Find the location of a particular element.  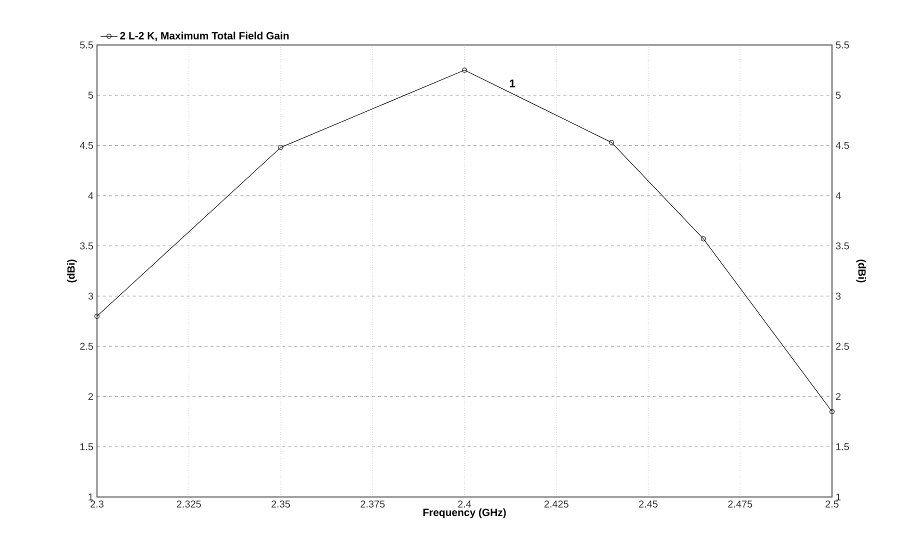

x-tick-label: 2.4 is located at coordinates (465, 504).